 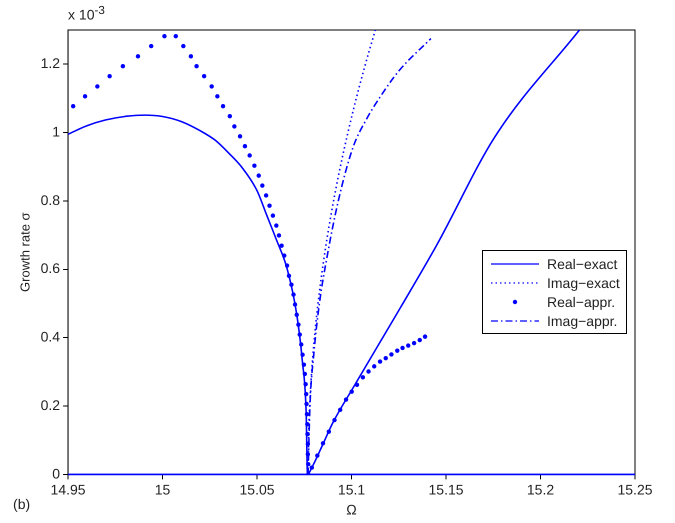 I want to click on x-tick-label: 15.25, so click(x=635, y=490).